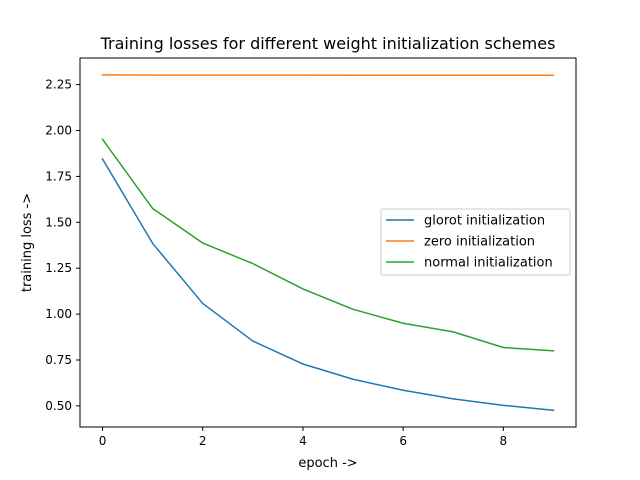 The image size is (640, 480). Describe the element at coordinates (58, 406) in the screenshot. I see `y-tick-label: 0.50` at that location.